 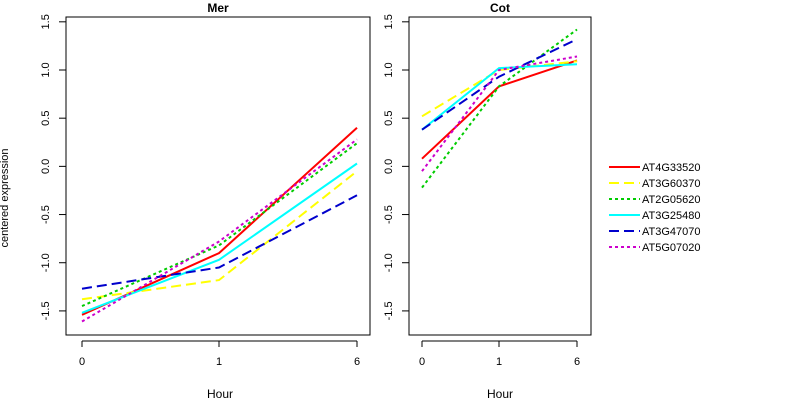 I want to click on legend-label: AT3G47070, so click(x=671, y=232).